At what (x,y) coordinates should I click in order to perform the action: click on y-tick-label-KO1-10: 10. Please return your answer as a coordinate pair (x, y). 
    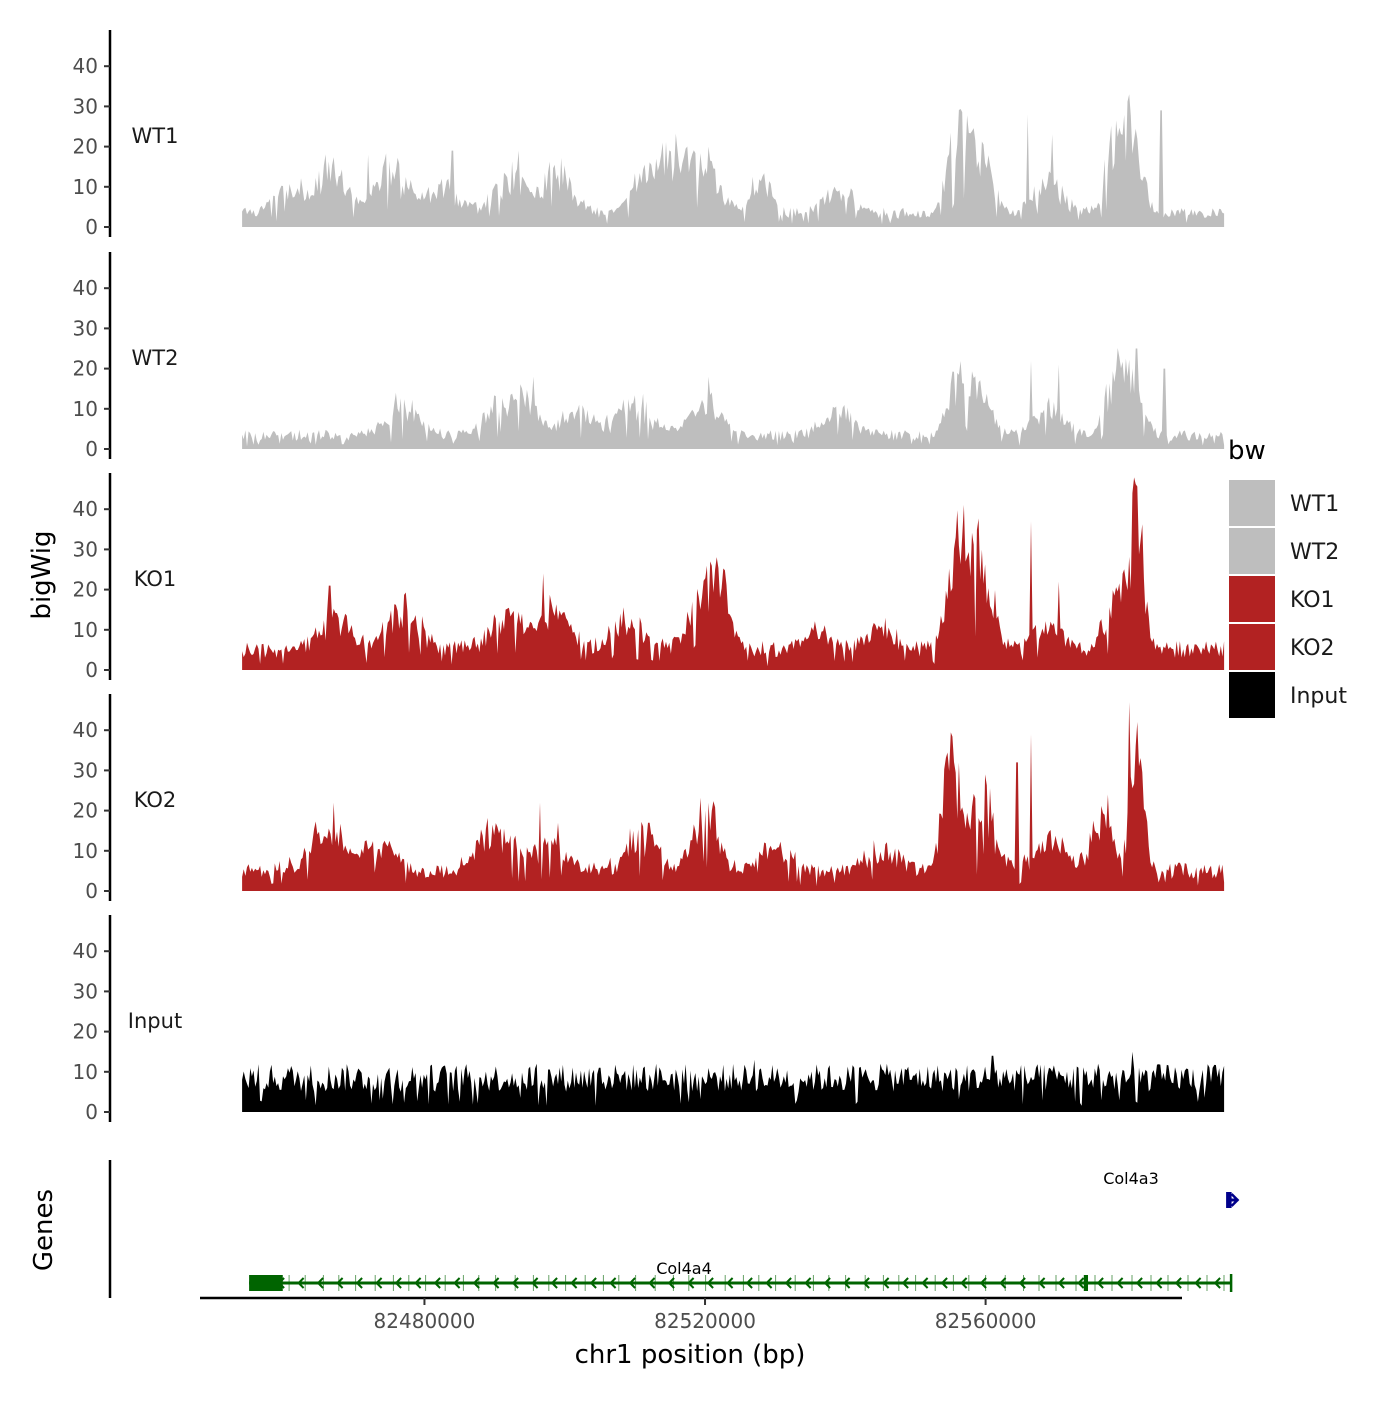
    Looking at the image, I should click on (85, 630).